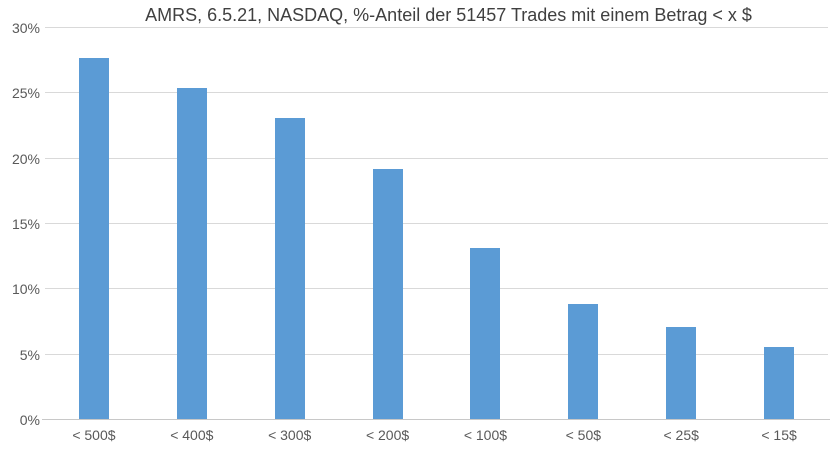  I want to click on x-tick-label: < 400$, so click(192, 435).